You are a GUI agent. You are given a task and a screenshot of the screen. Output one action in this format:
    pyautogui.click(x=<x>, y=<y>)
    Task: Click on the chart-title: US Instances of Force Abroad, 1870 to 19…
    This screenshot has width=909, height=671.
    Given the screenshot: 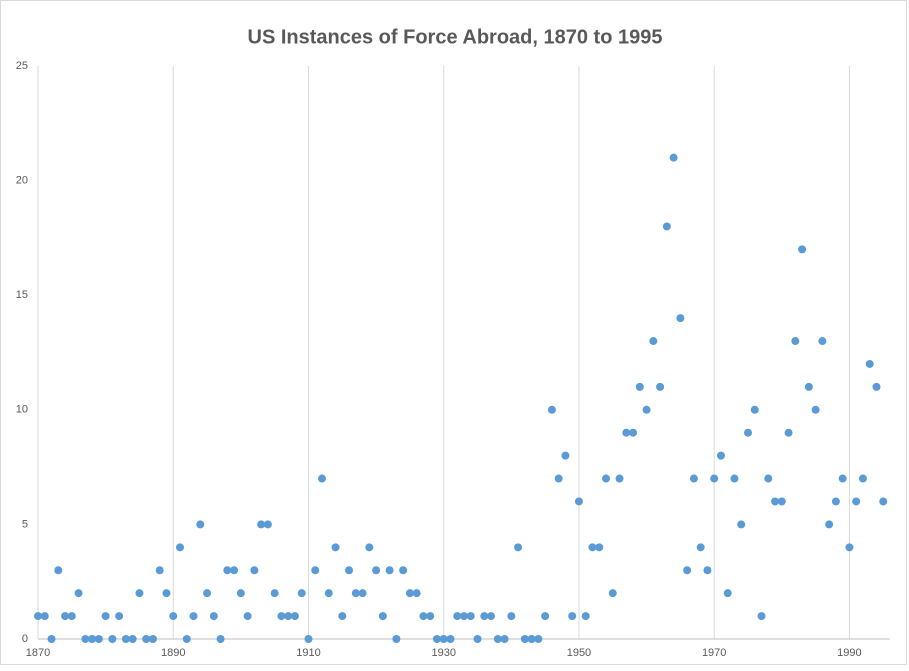 What is the action you would take?
    pyautogui.click(x=455, y=37)
    